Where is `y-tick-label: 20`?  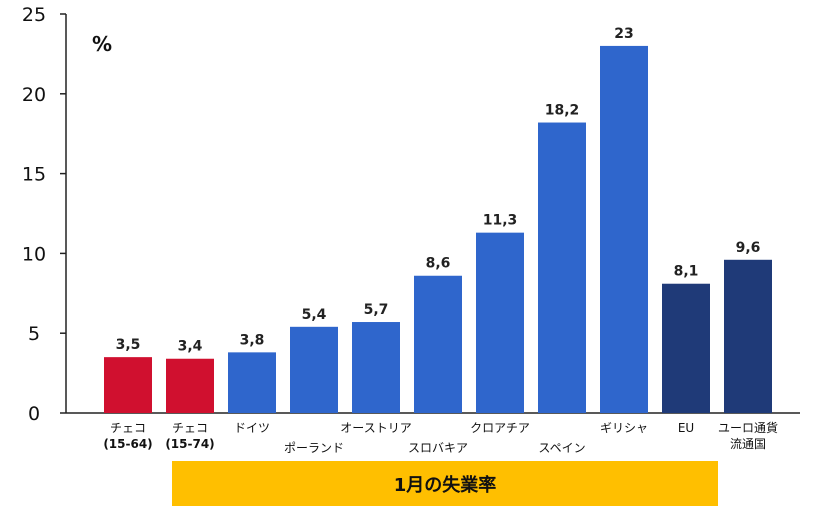 y-tick-label: 20 is located at coordinates (34, 95).